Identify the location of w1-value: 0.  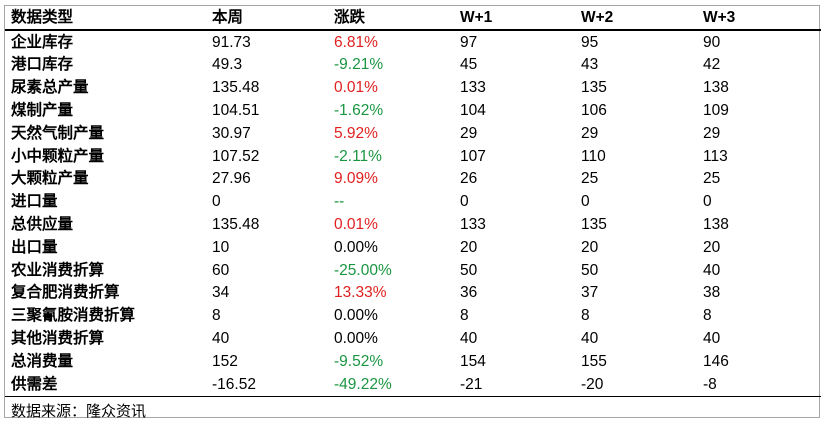
(464, 202).